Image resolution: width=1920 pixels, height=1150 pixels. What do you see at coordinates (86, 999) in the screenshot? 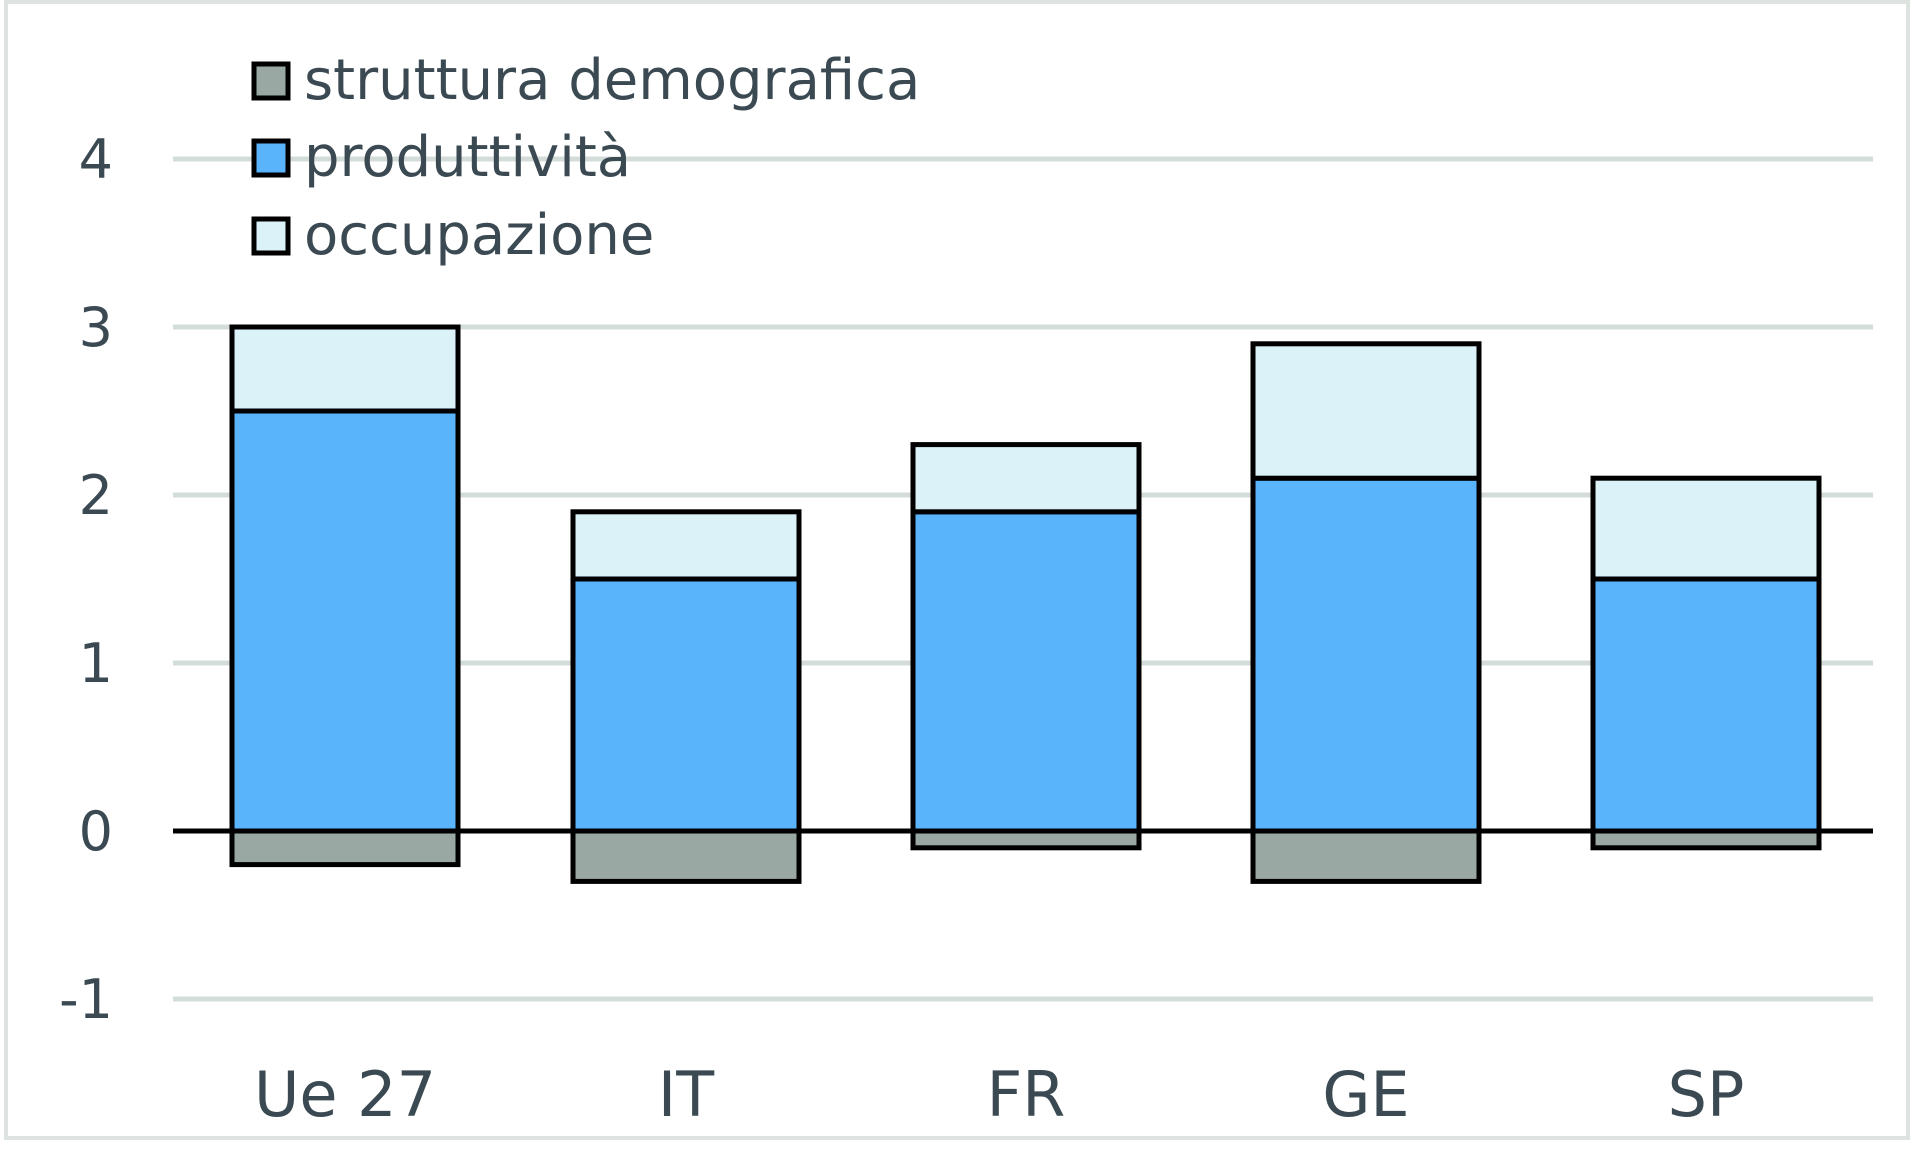
I see `y-tick-label: -1` at bounding box center [86, 999].